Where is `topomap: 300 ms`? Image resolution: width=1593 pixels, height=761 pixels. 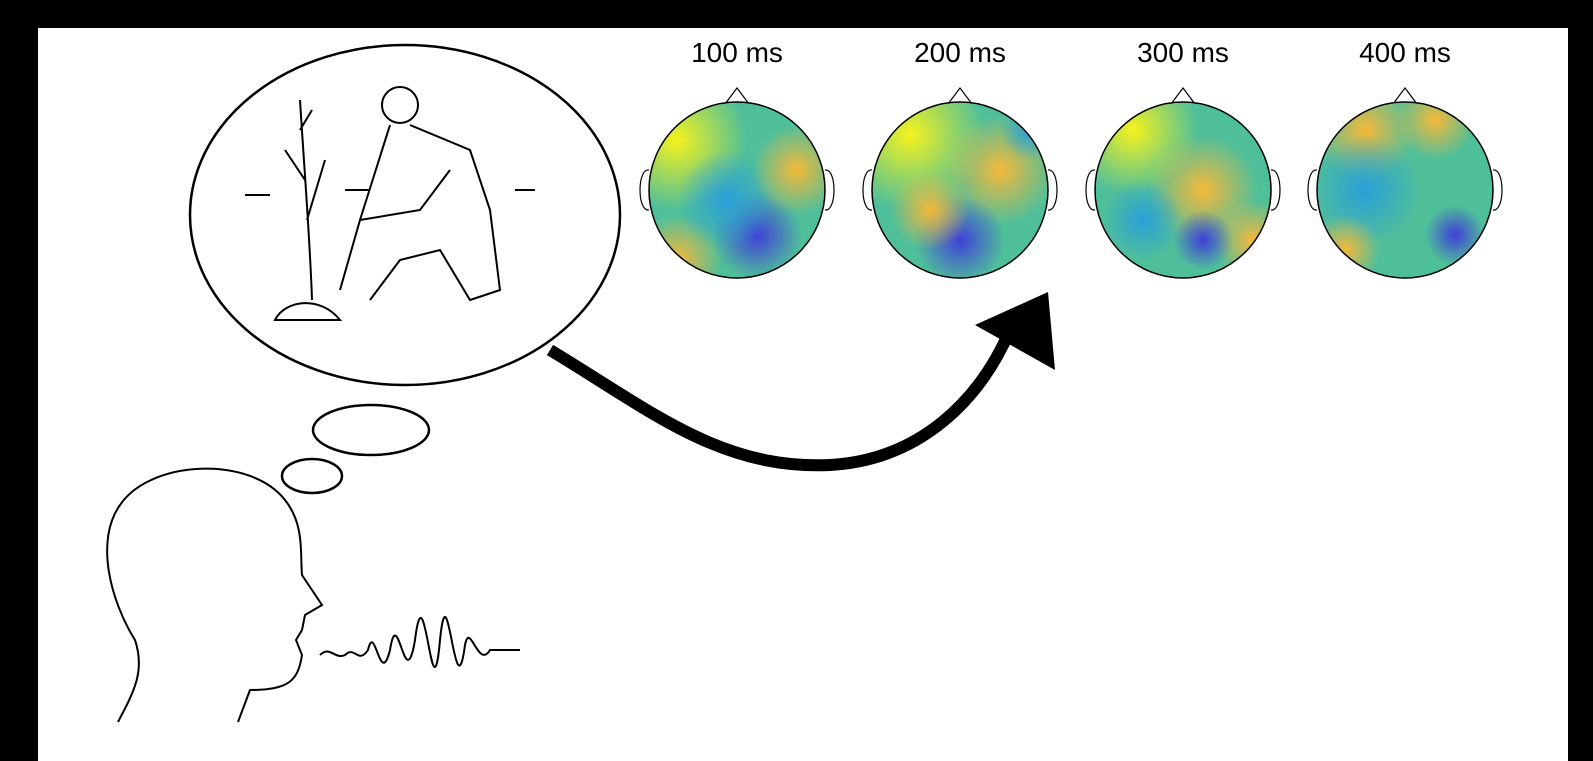 topomap: 300 ms is located at coordinates (1183, 158).